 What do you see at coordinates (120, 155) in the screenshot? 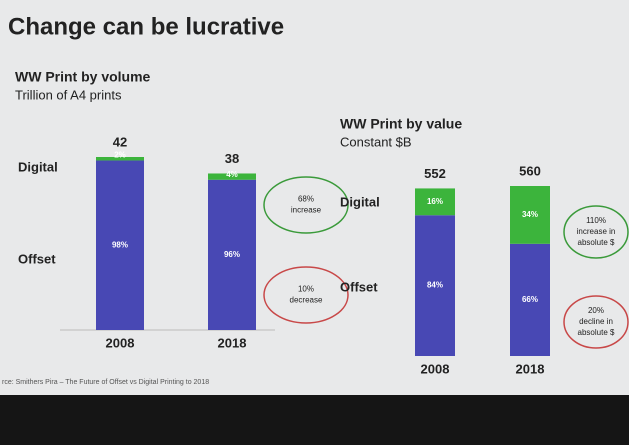
I see `value-label: 2%` at bounding box center [120, 155].